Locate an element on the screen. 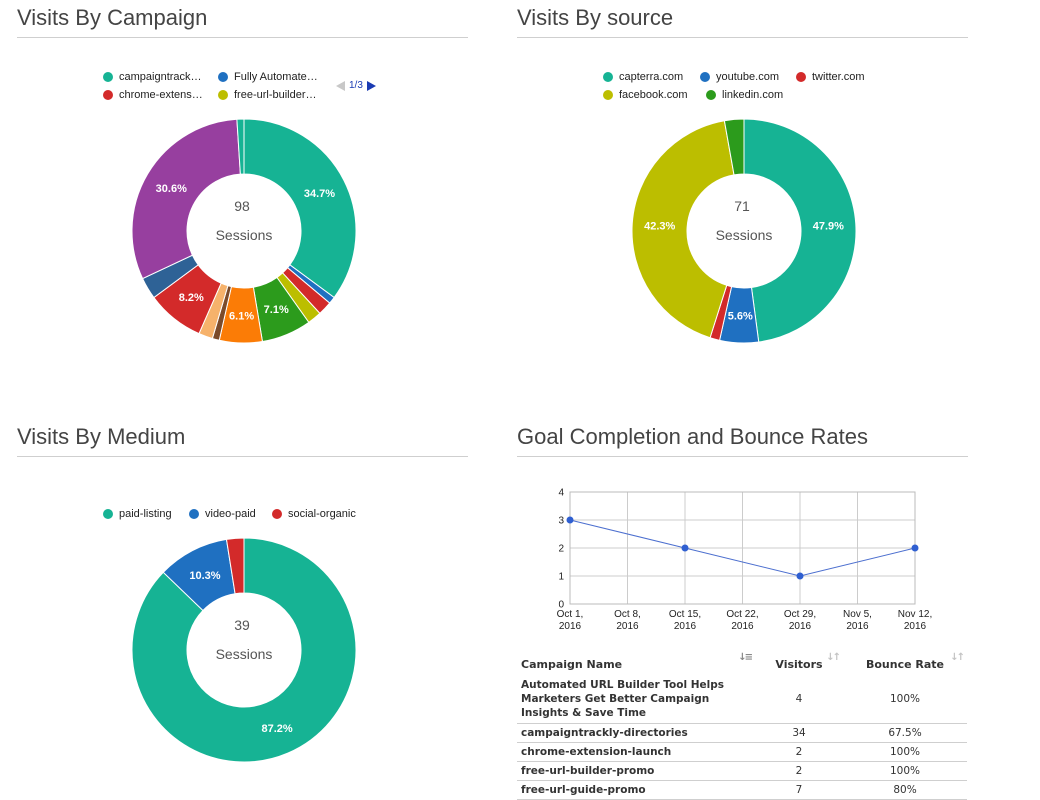 This screenshot has height=800, width=1040. legend-label: capterra.com is located at coordinates (651, 77).